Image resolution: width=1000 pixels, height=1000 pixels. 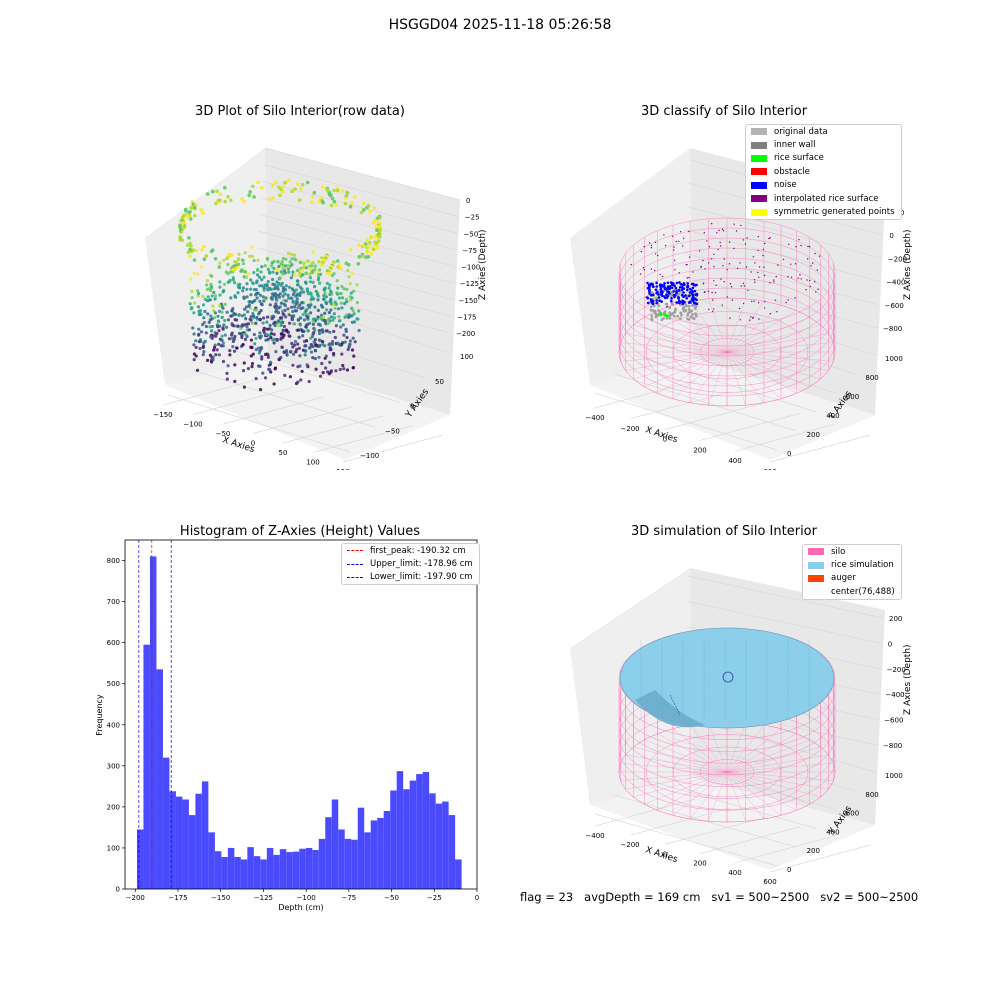 What do you see at coordinates (367, 860) in the screenshot?
I see `histogram-bar` at bounding box center [367, 860].